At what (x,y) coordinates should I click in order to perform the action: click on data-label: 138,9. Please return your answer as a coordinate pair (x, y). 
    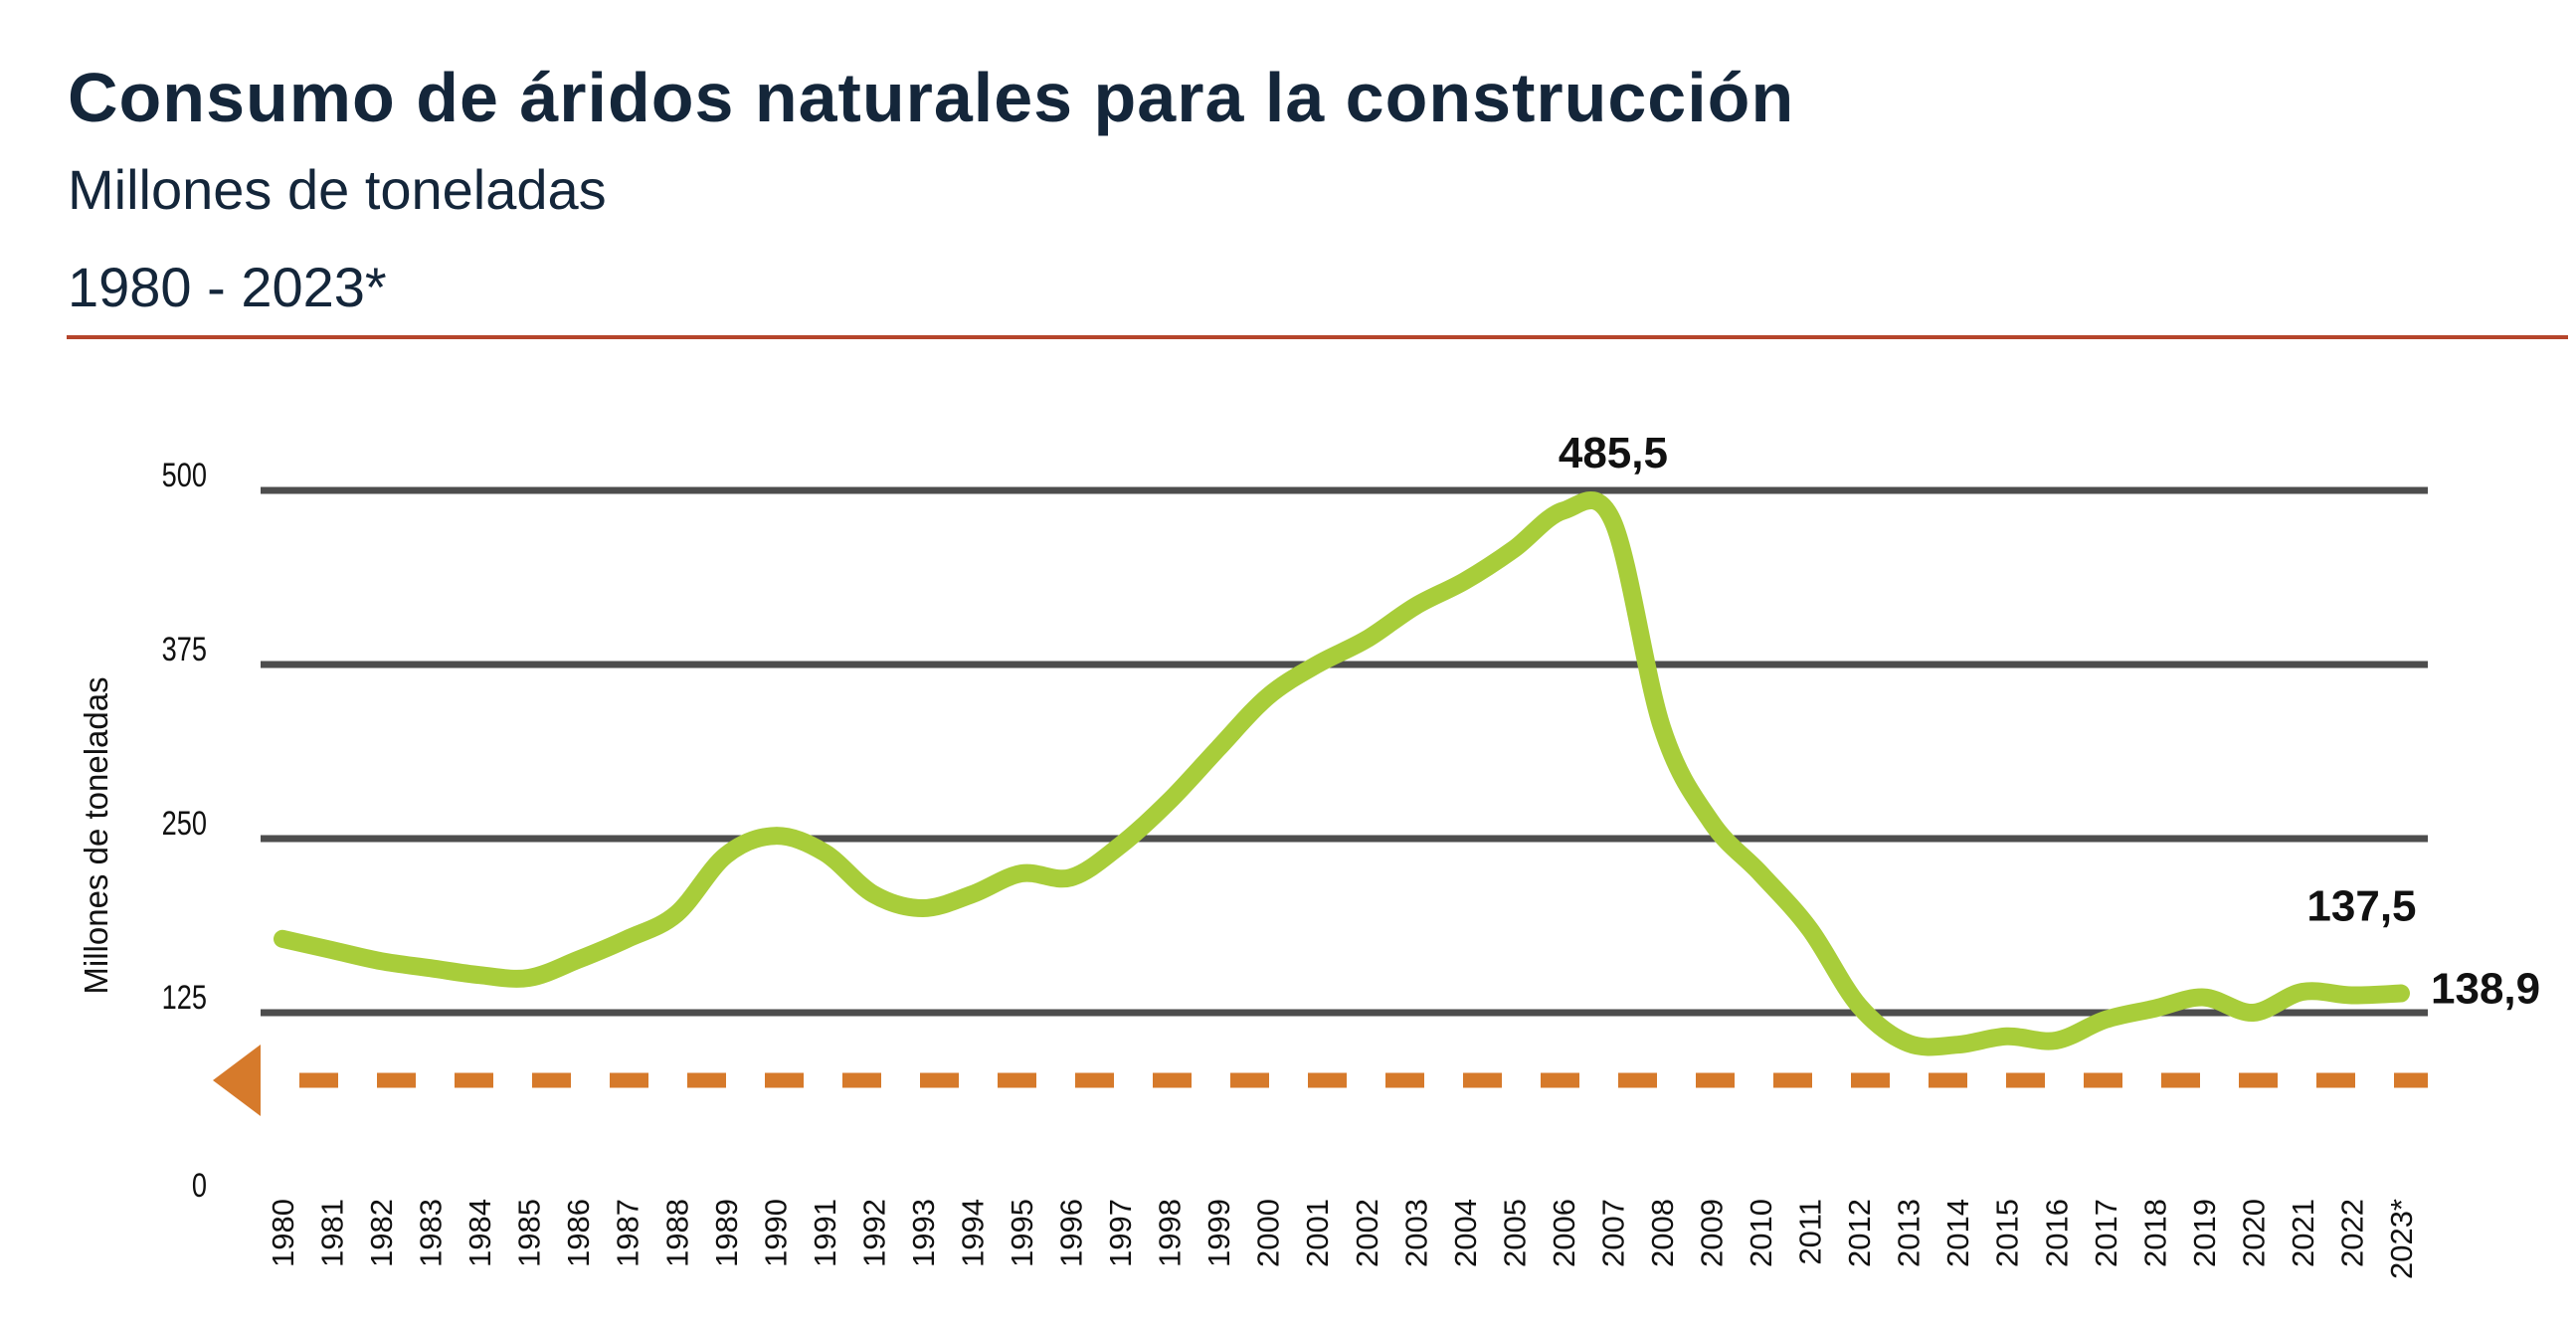
    Looking at the image, I should click on (2485, 989).